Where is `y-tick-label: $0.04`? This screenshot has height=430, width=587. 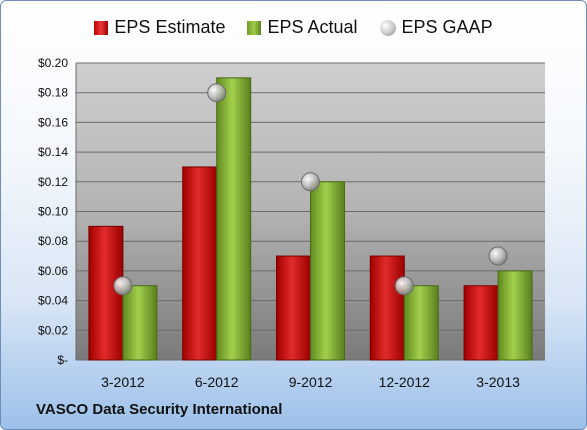 y-tick-label: $0.04 is located at coordinates (53, 301).